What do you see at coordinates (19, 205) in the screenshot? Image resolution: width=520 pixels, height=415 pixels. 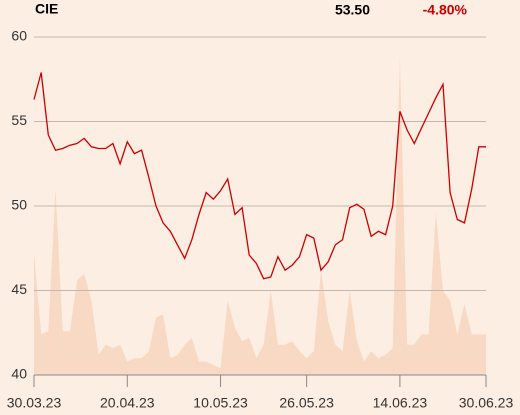 I see `y-tick-label: 50` at bounding box center [19, 205].